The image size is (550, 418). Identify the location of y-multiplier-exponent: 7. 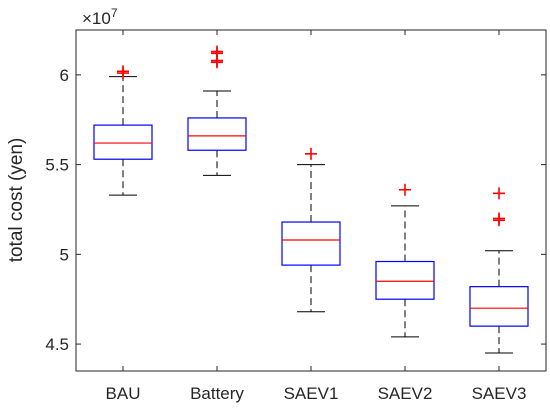
(114, 13).